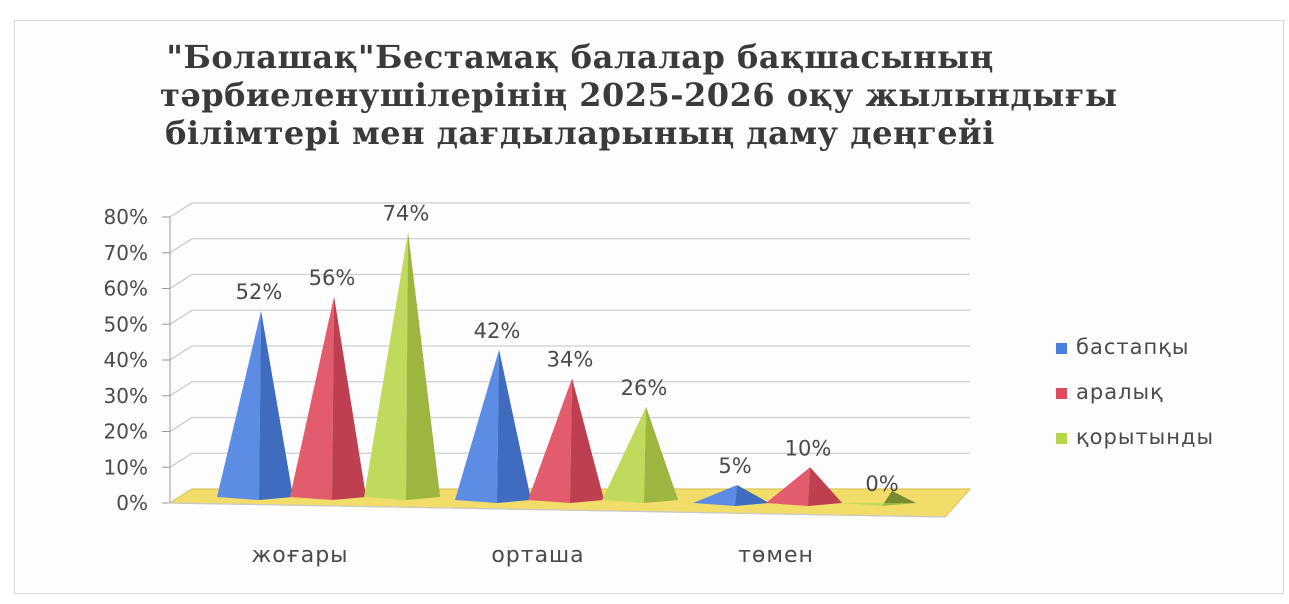 The height and width of the screenshot is (604, 1289). What do you see at coordinates (299, 555) in the screenshot?
I see `x-category-label: жоғары` at bounding box center [299, 555].